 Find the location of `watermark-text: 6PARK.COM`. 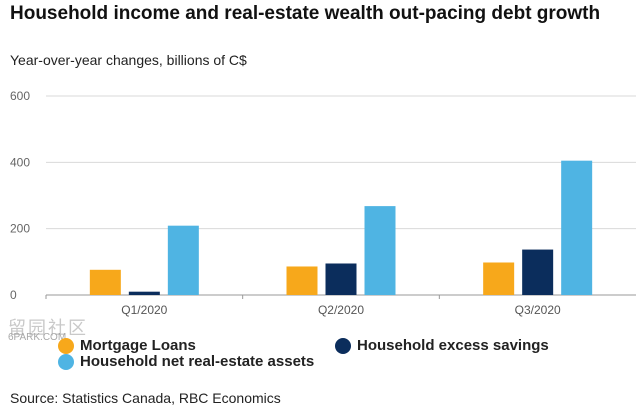

watermark-text: 6PARK.COM is located at coordinates (37, 337).